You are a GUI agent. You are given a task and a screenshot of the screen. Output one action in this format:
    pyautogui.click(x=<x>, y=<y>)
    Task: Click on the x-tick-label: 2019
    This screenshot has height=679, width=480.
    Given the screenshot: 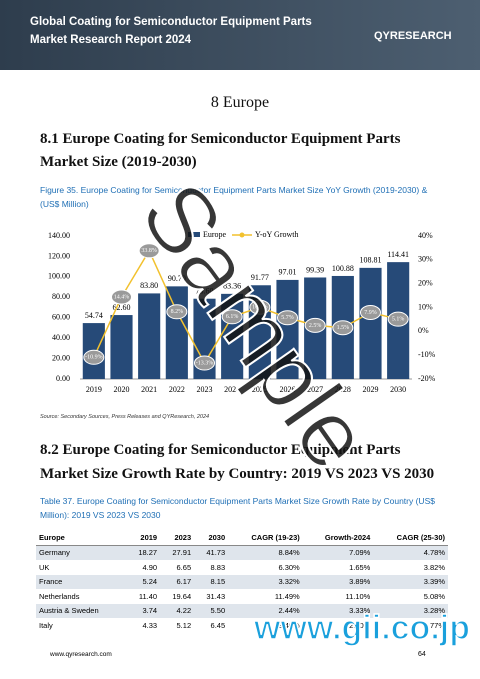 What is the action you would take?
    pyautogui.click(x=94, y=389)
    